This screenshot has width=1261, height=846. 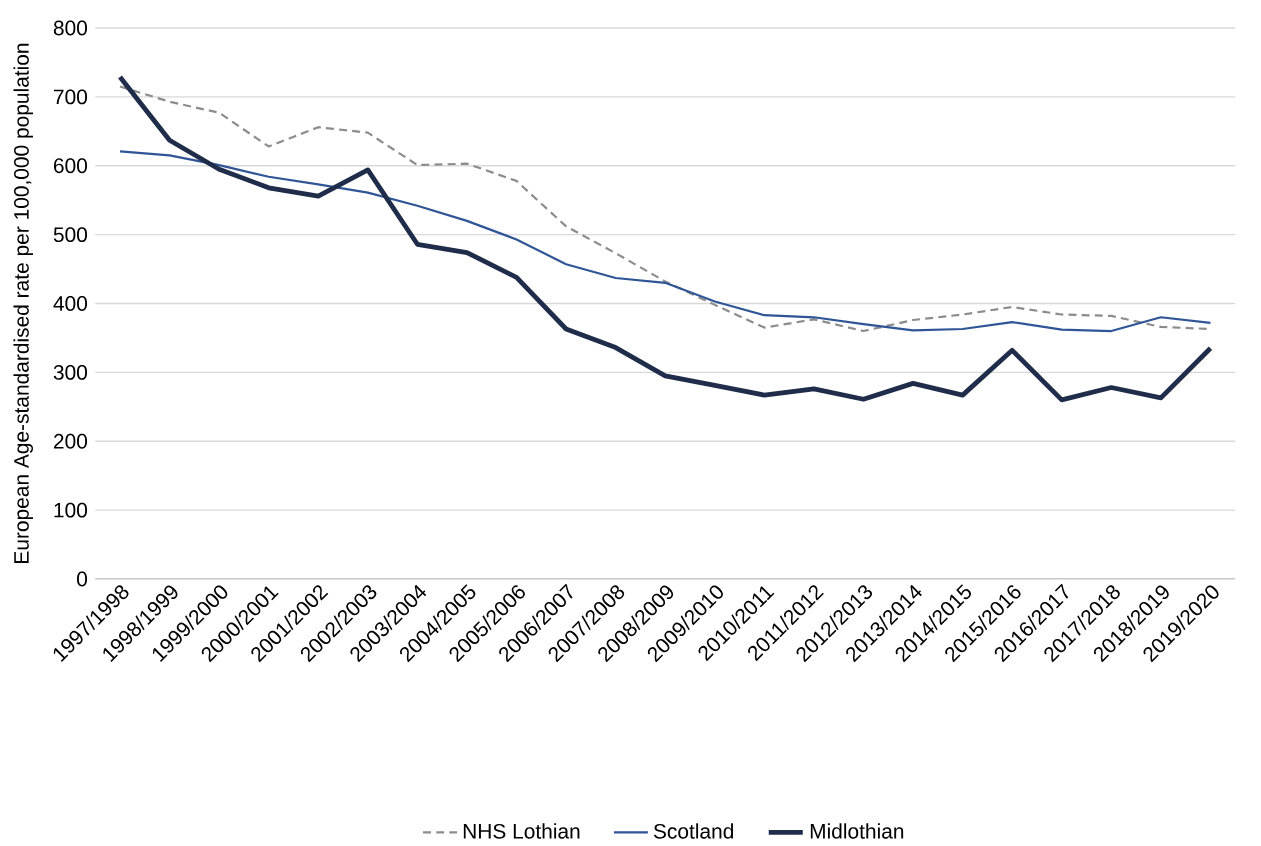 What do you see at coordinates (23, 303) in the screenshot?
I see `y-axis-title: European Age-standardised rate per 100,000 population` at bounding box center [23, 303].